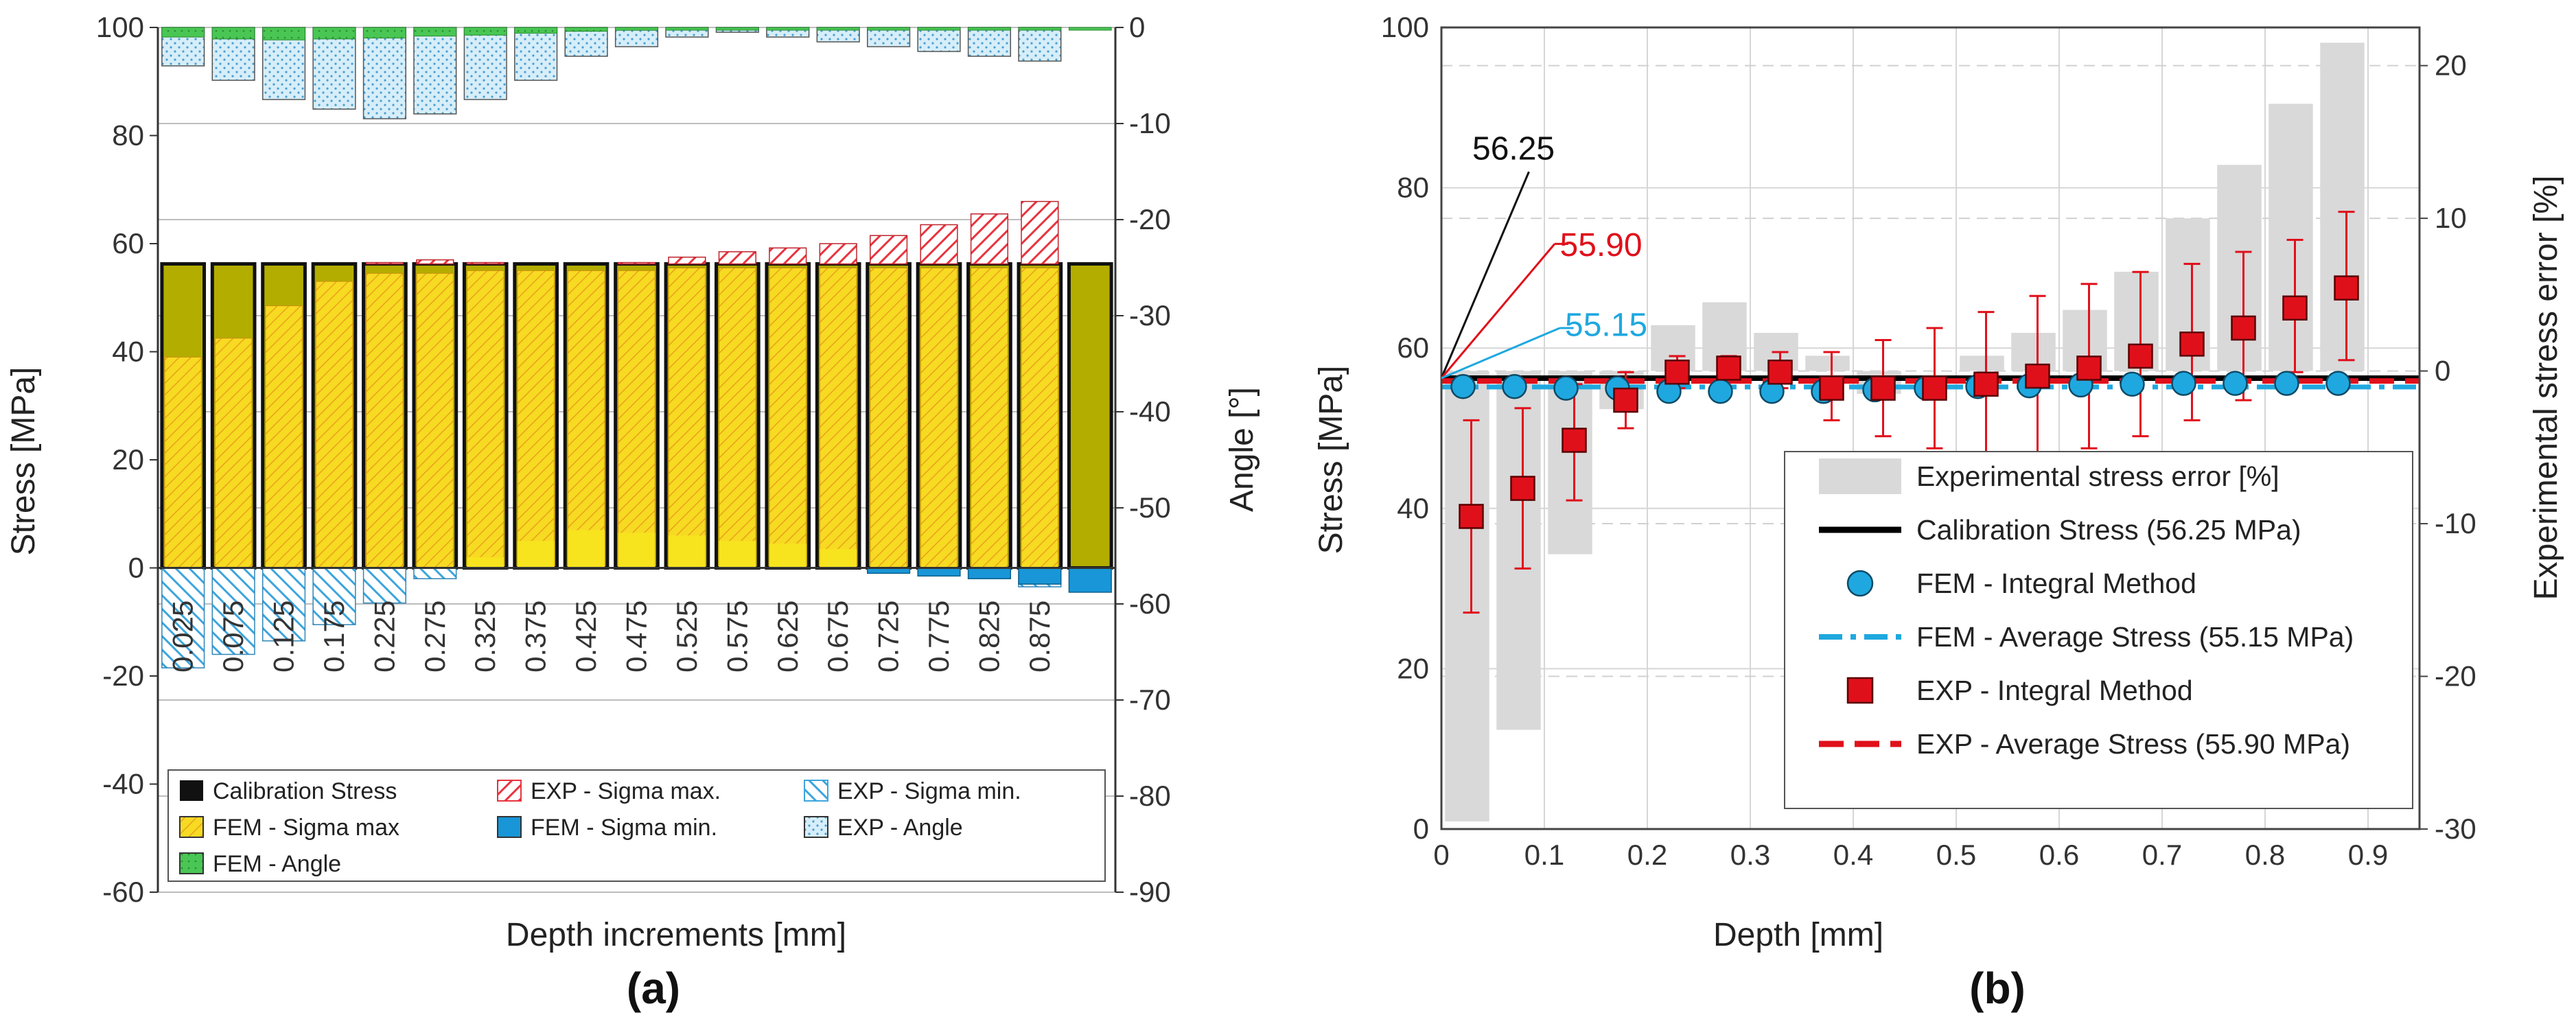 This screenshot has height=1026, width=2576. Describe the element at coordinates (2442, 371) in the screenshot. I see `tick-label-b-right: 0` at that location.